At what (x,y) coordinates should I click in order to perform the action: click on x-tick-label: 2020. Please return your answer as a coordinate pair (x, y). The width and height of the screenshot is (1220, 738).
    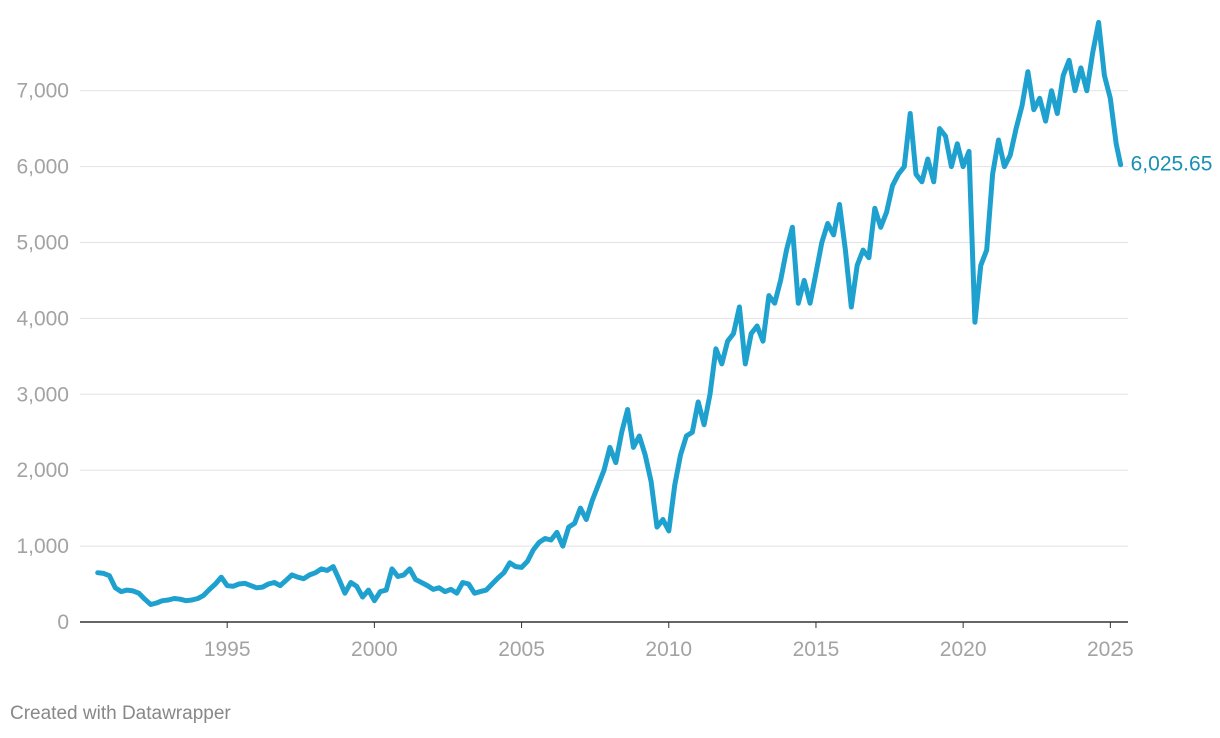
    Looking at the image, I should click on (963, 649).